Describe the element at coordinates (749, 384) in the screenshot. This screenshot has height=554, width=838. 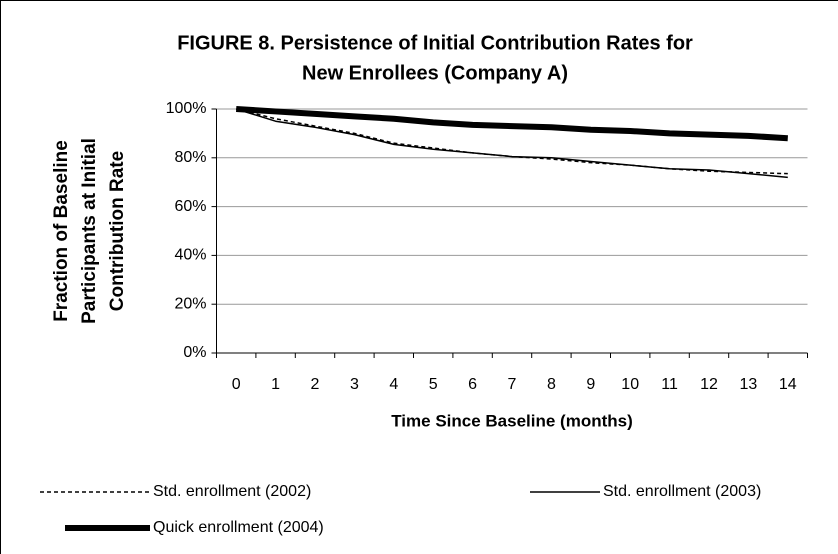
I see `x-tick-label: 13` at that location.